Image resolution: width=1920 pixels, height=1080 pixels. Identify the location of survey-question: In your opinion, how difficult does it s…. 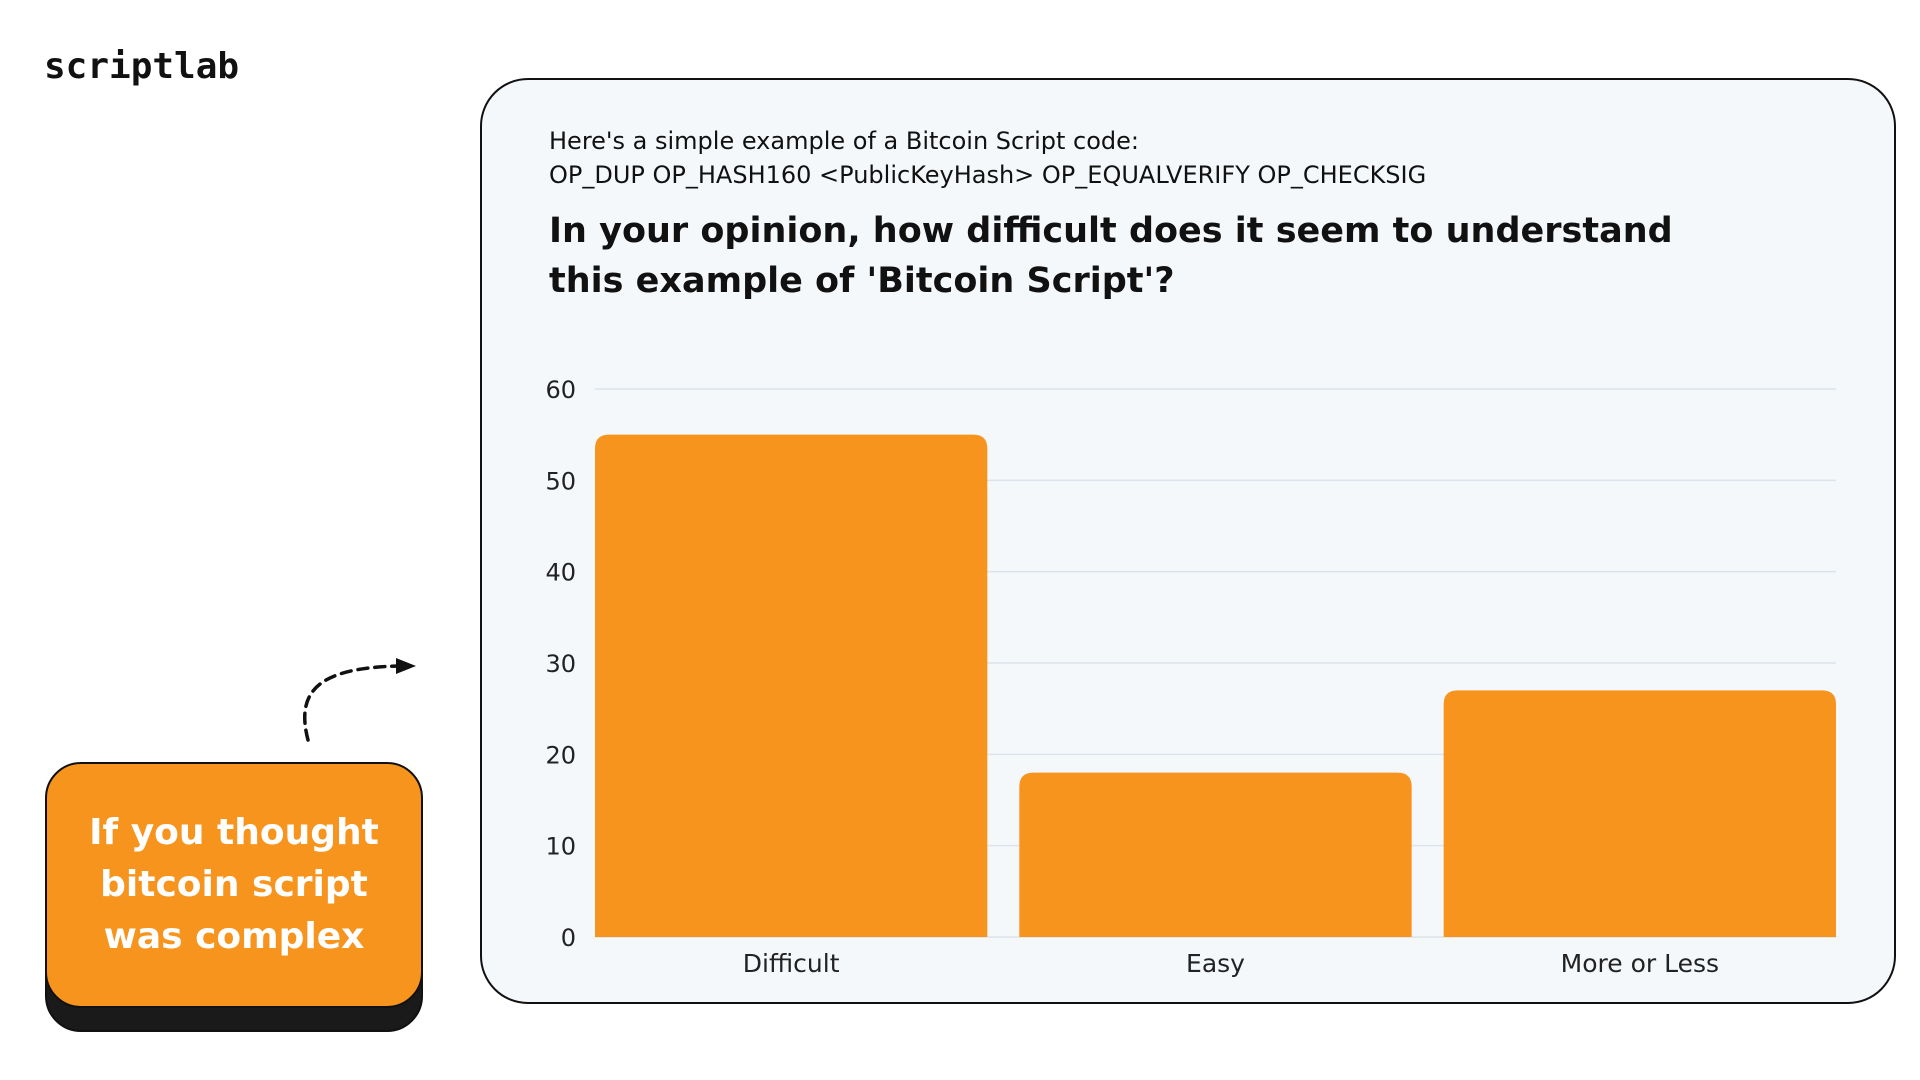
(1124, 256).